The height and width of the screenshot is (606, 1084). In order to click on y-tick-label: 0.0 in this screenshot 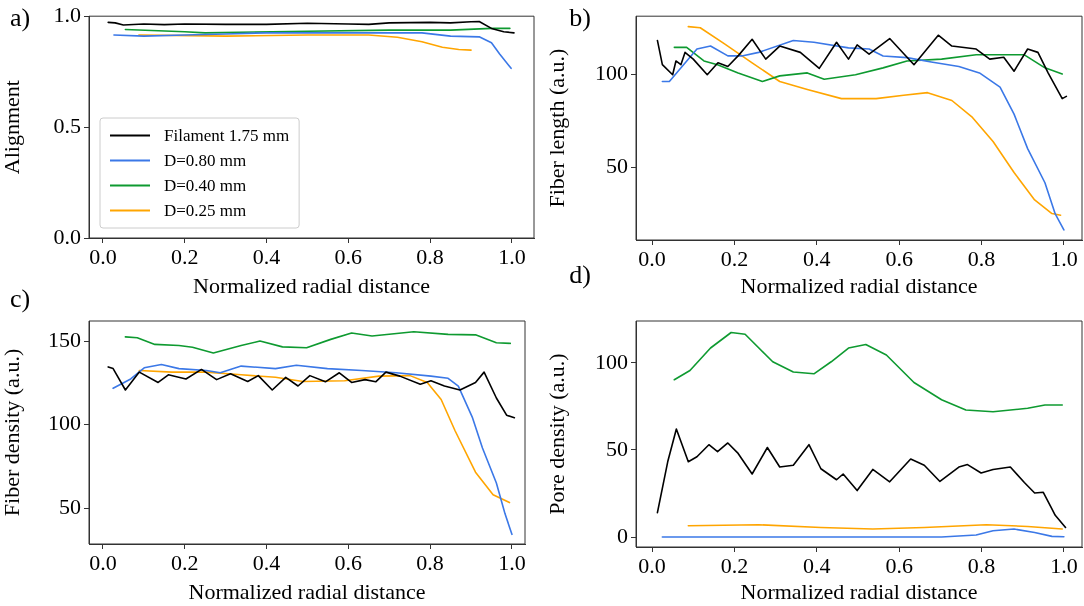, I will do `click(67, 236)`.